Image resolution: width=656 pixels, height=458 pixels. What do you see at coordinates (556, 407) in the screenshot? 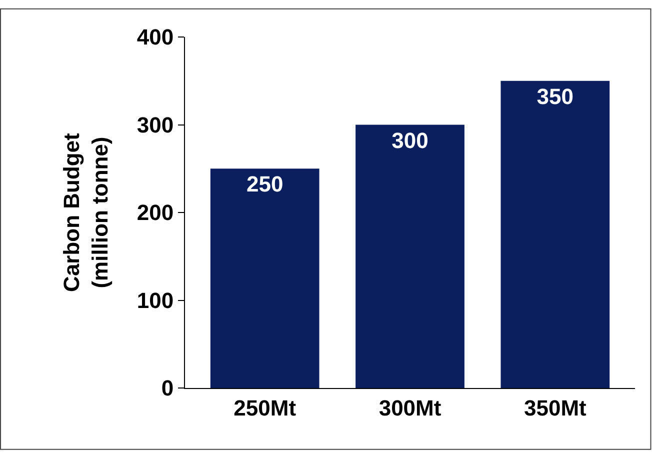
I see `x-tick-label: 350Mt` at bounding box center [556, 407].